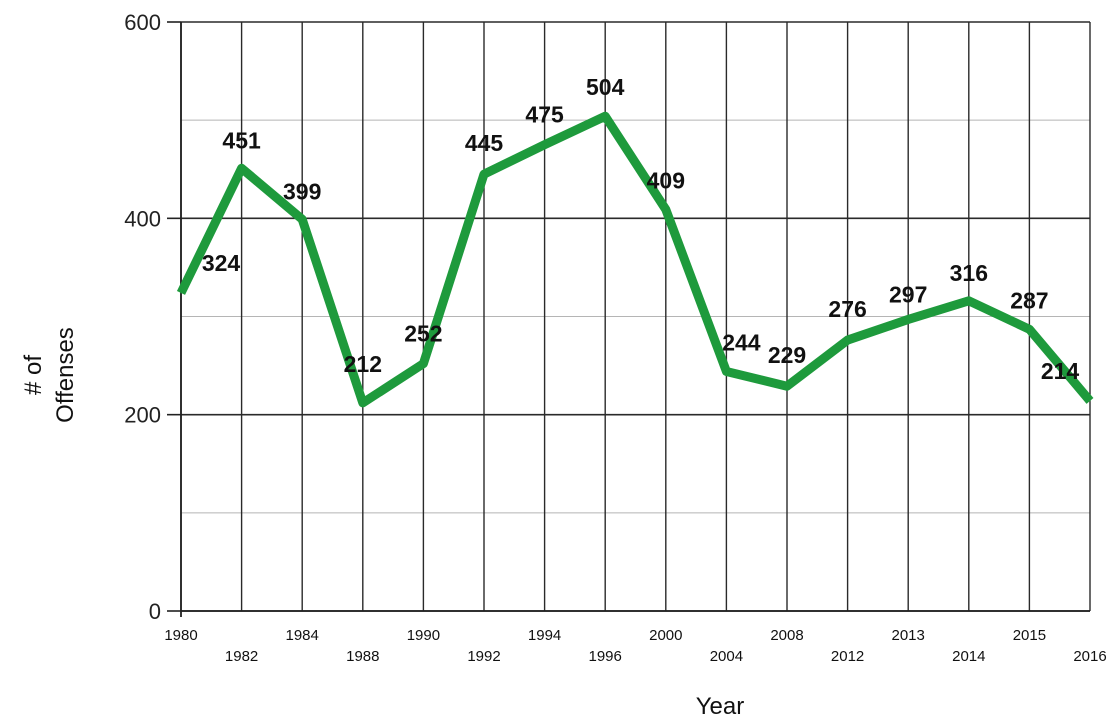  What do you see at coordinates (968, 656) in the screenshot?
I see `x-tick-label: 2014` at bounding box center [968, 656].